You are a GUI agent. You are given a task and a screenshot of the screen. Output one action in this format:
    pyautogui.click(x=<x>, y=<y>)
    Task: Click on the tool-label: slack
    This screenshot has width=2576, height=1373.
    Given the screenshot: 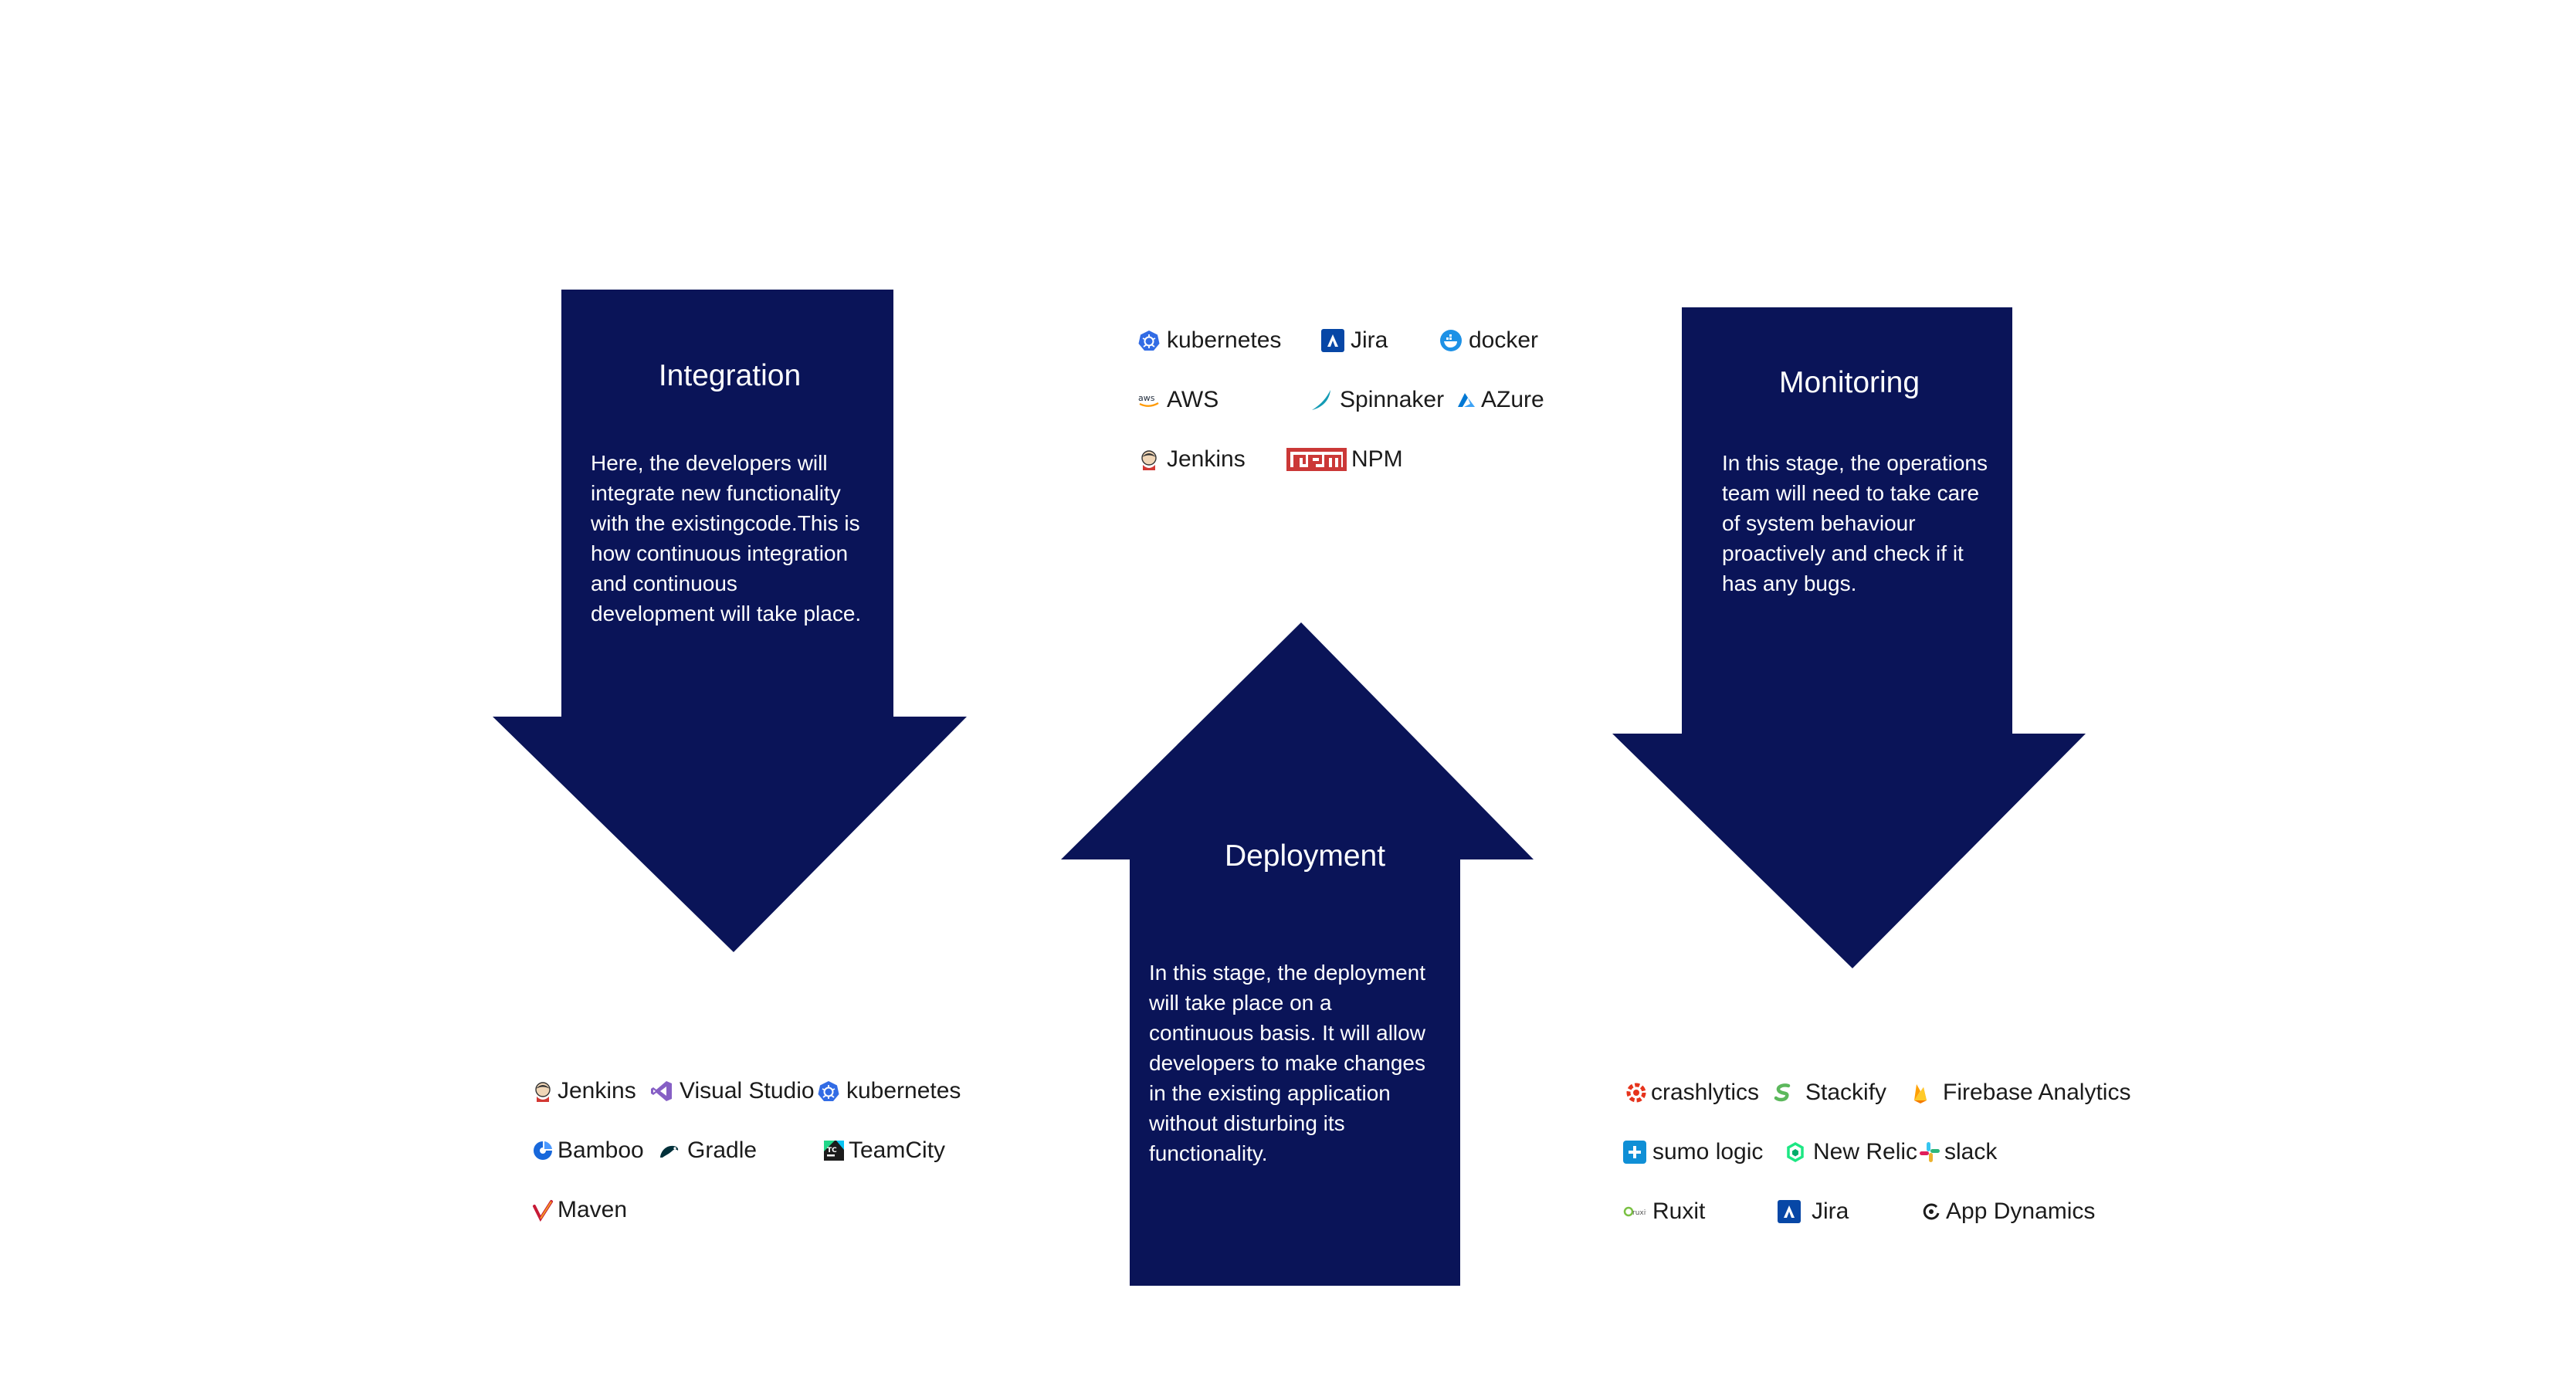 What is the action you would take?
    pyautogui.click(x=1971, y=1152)
    